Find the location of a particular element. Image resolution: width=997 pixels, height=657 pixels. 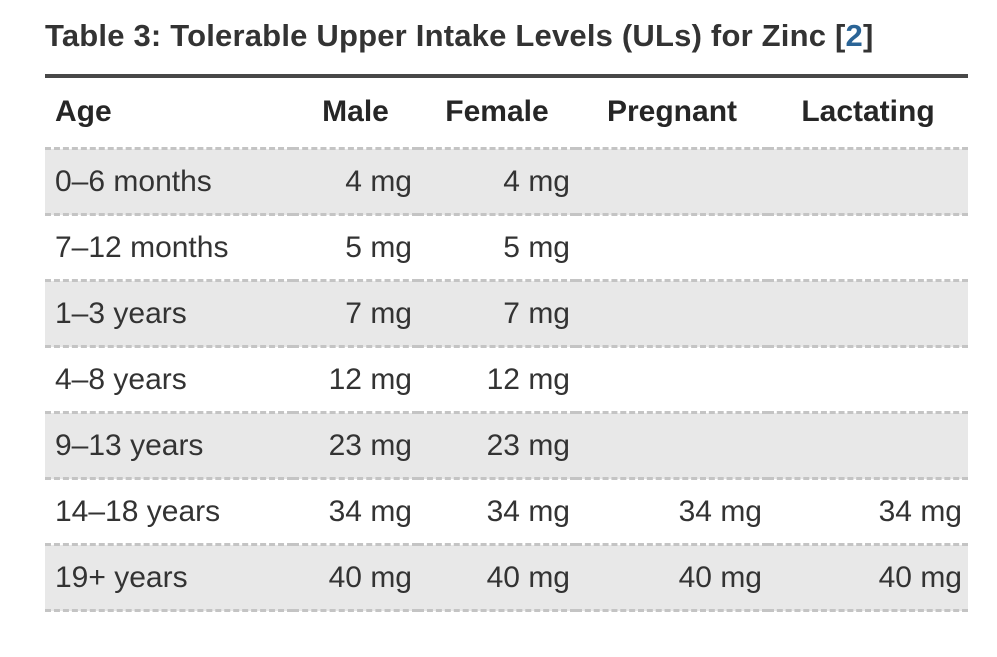

cell-male: 12 mg is located at coordinates (370, 379).